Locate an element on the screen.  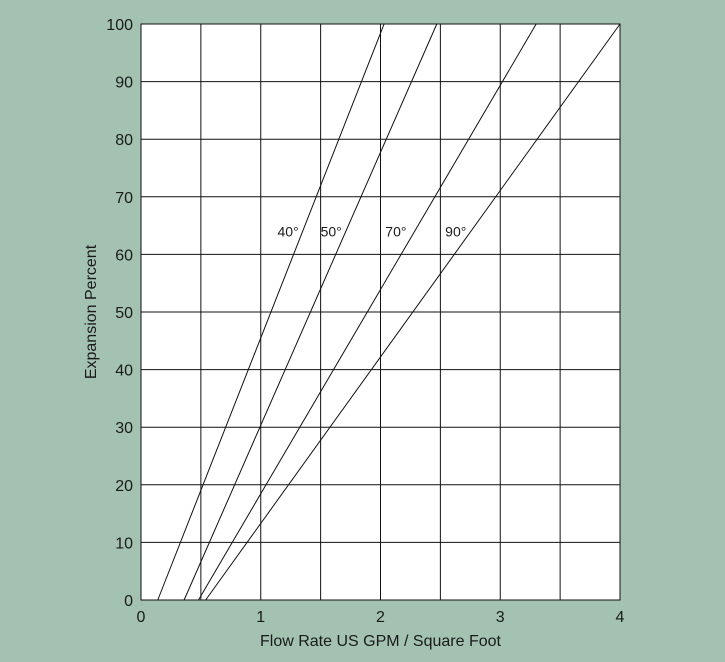
series-label-2: 50° is located at coordinates (331, 231).